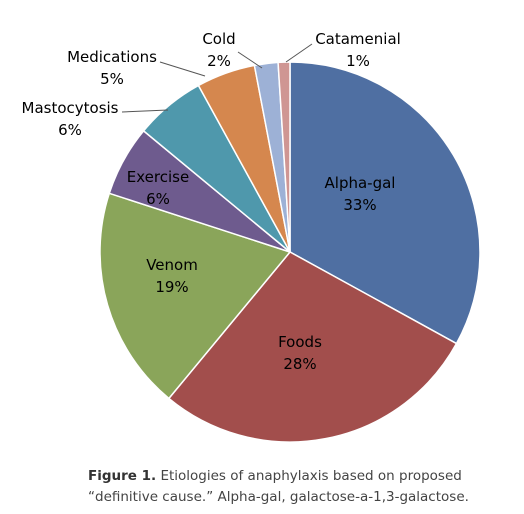  Describe the element at coordinates (182, 69) in the screenshot. I see `leader-line-medications` at that location.